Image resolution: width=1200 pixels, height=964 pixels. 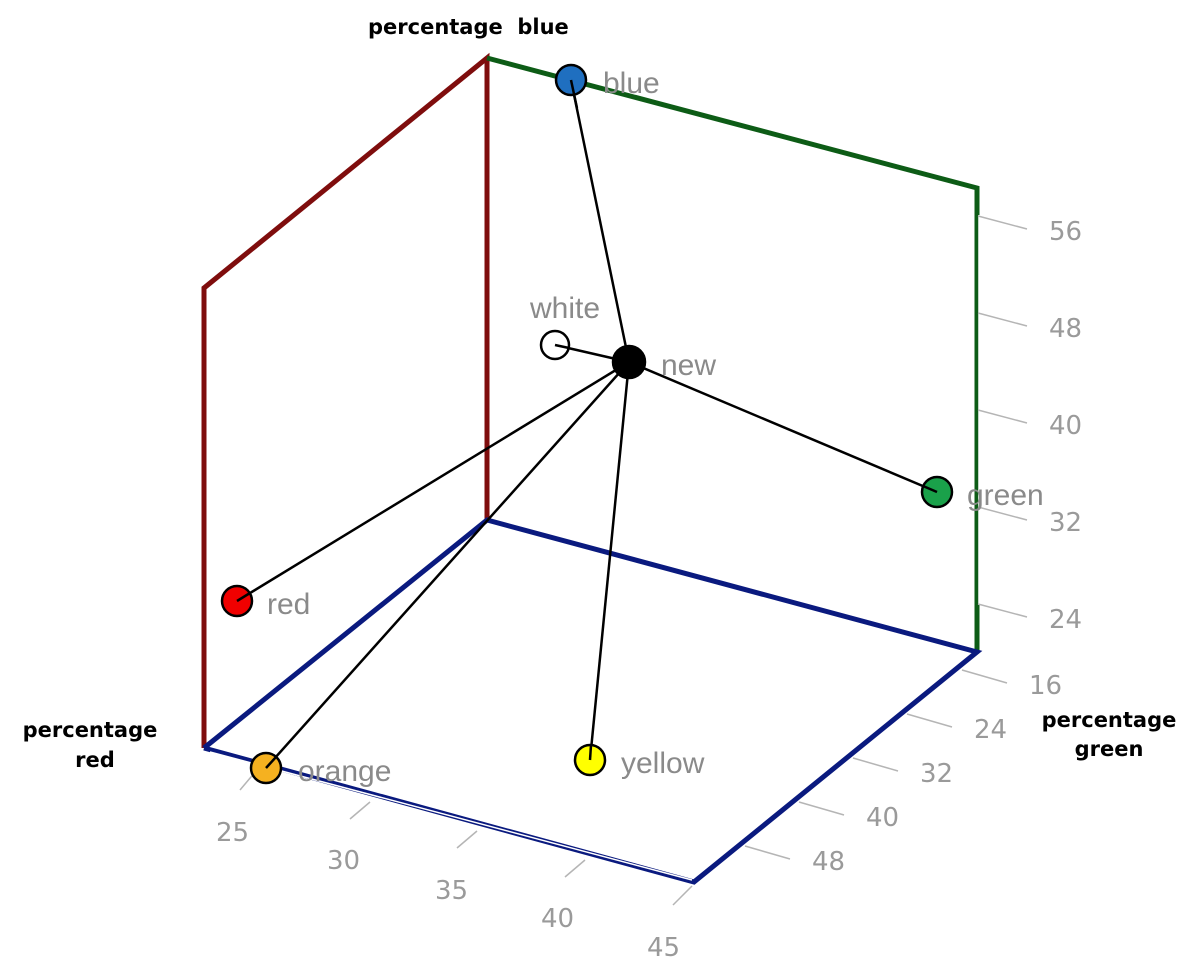 I want to click on label-yellow: yellow, so click(x=663, y=763).